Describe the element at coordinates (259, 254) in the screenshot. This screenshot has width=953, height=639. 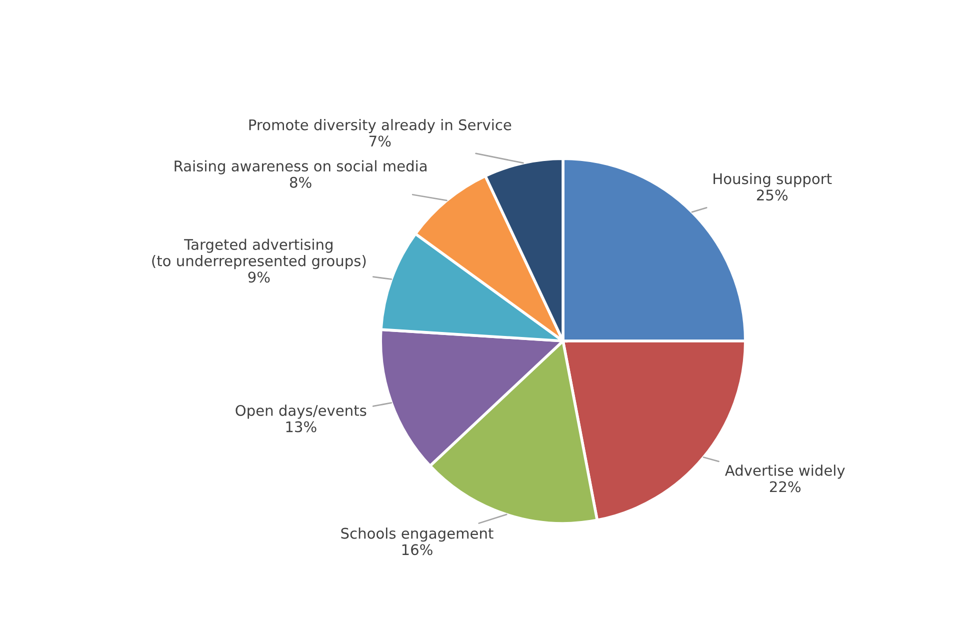
I see `slice-label: Targeted advertising (to underrepresented groups)` at that location.